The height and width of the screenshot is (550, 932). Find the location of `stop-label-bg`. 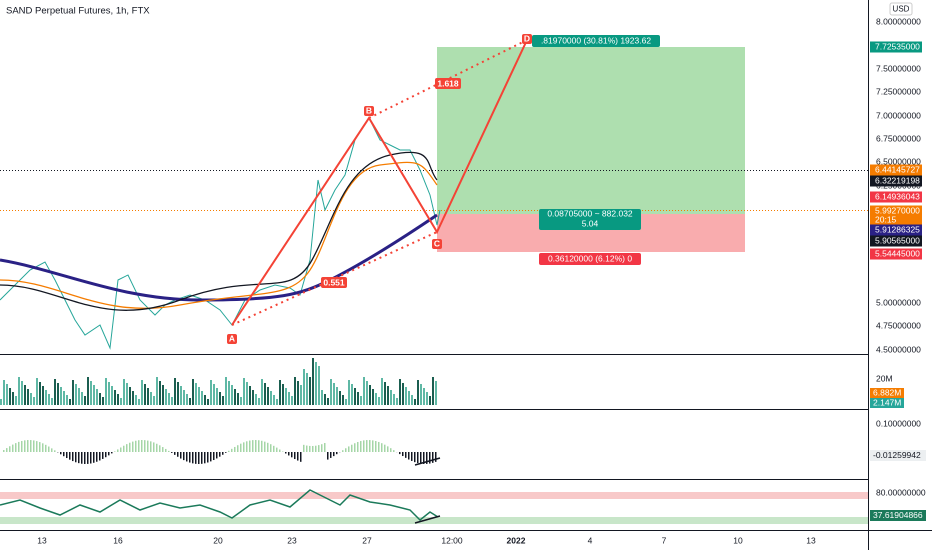

stop-label-bg is located at coordinates (590, 259).